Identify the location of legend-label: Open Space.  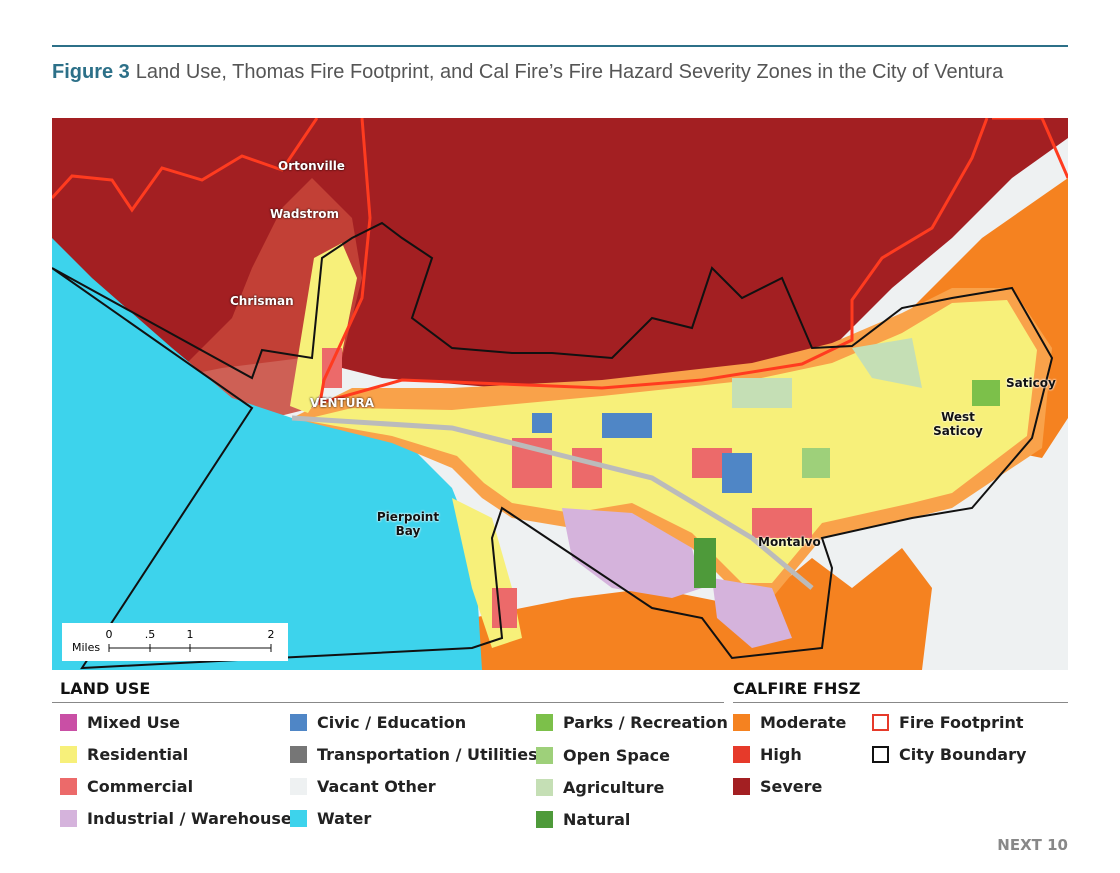
(616, 755).